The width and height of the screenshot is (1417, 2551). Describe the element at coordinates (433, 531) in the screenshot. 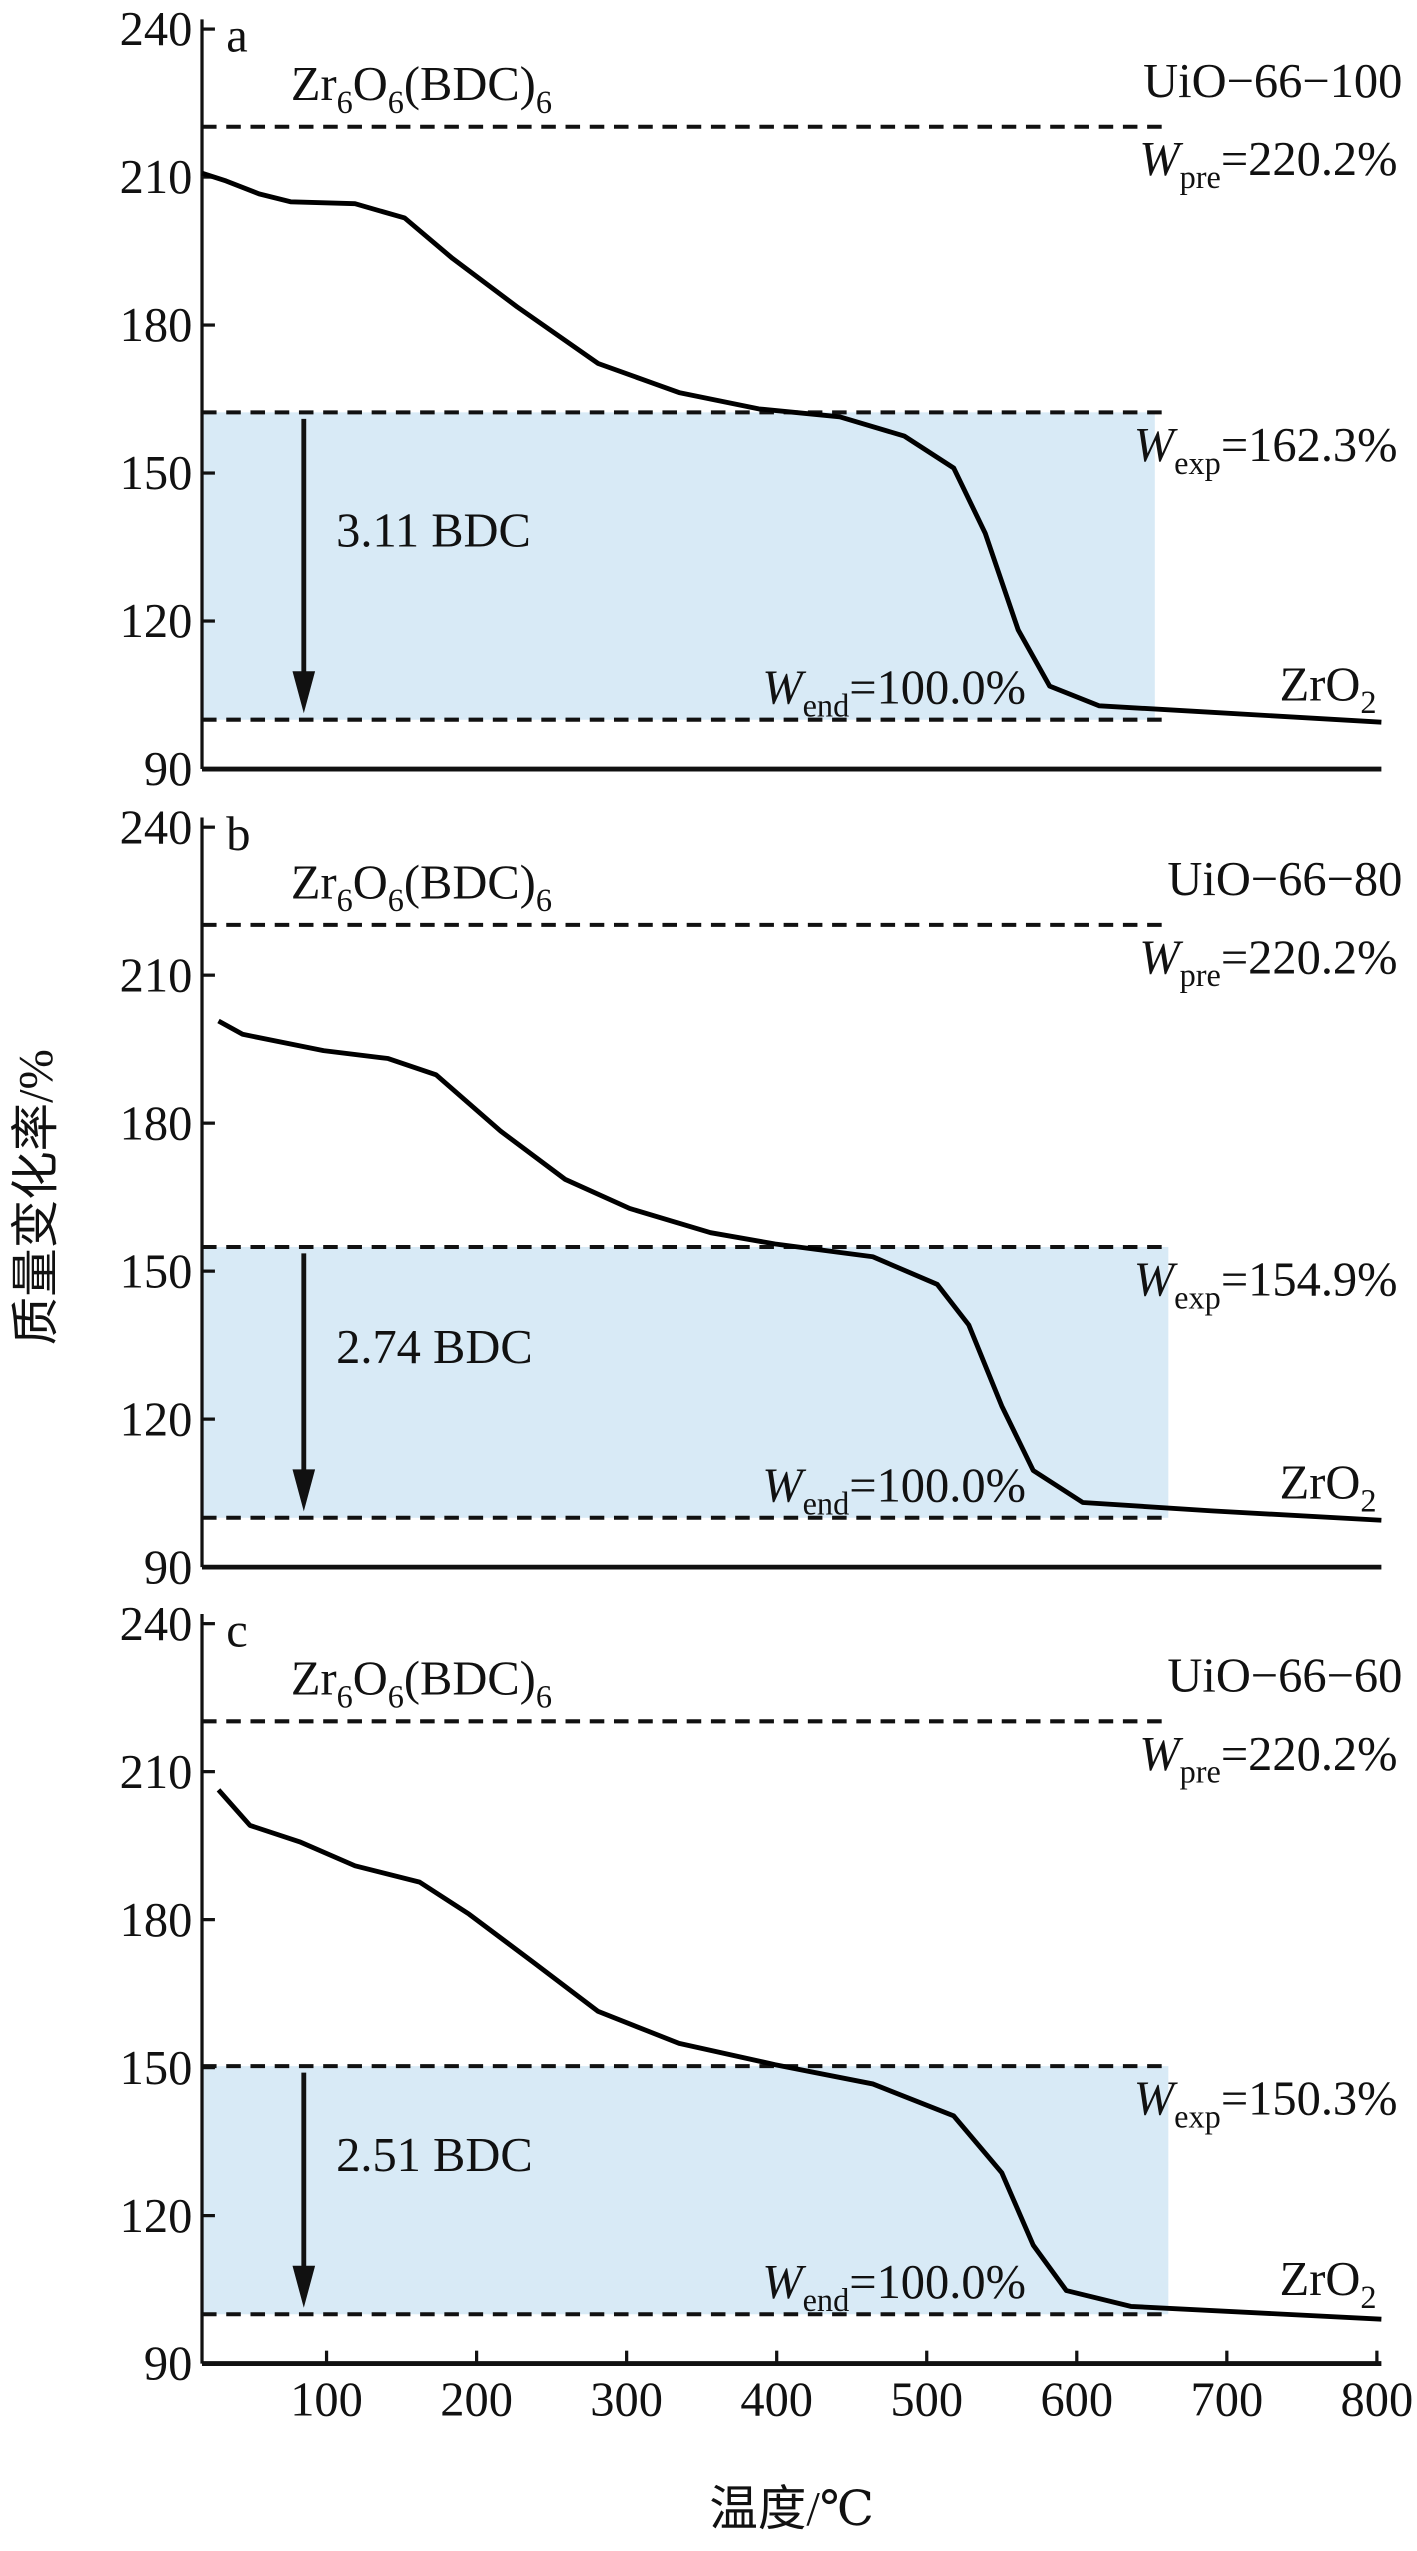

I see `bdc-label: 3.11 BDC` at that location.